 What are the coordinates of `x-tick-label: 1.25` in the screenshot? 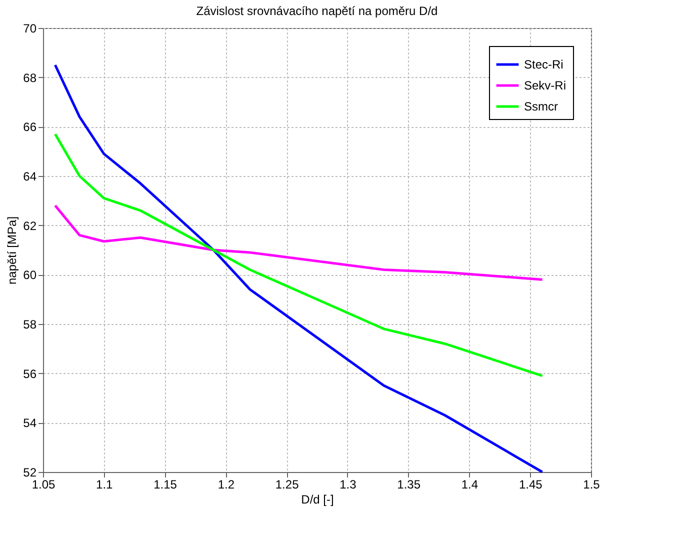 It's located at (287, 485).